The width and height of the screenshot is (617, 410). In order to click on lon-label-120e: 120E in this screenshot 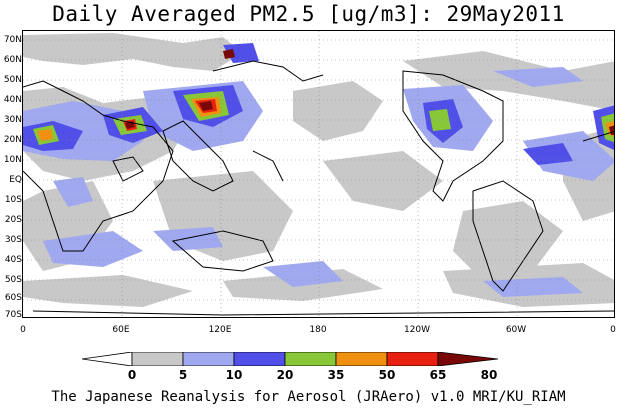, I will do `click(220, 330)`.